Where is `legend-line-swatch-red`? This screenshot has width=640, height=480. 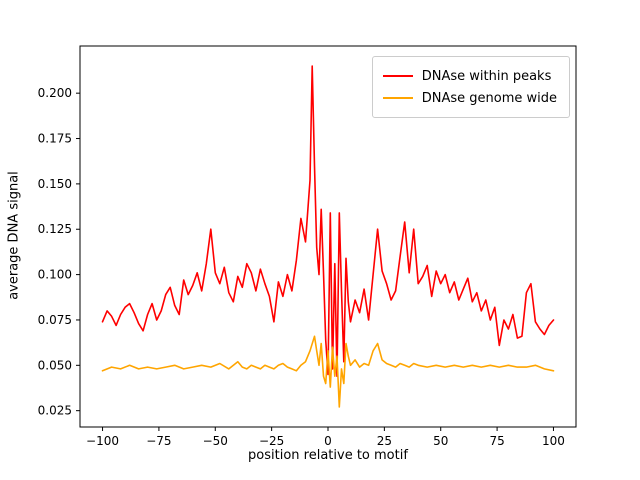
legend-line-swatch-red is located at coordinates (397, 76).